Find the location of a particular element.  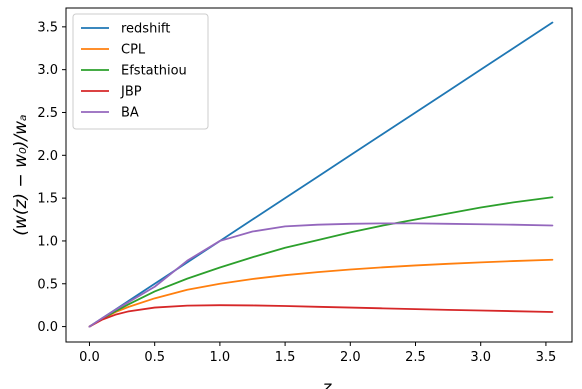

y-tick-label: 0.5 is located at coordinates (47, 284).